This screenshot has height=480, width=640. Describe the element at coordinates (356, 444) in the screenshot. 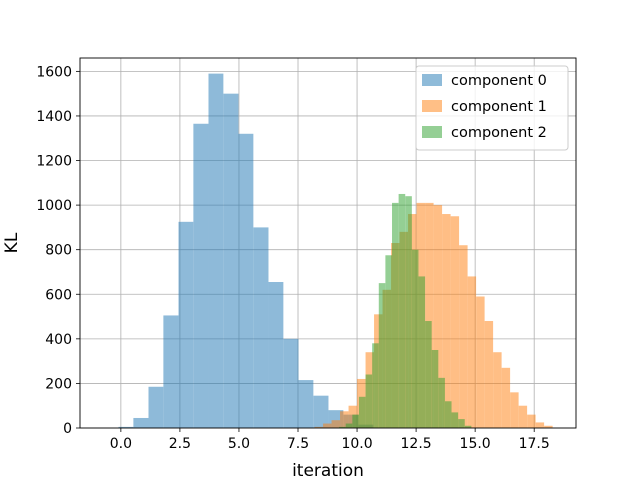

I see `x-tick-label: 10.0` at that location.